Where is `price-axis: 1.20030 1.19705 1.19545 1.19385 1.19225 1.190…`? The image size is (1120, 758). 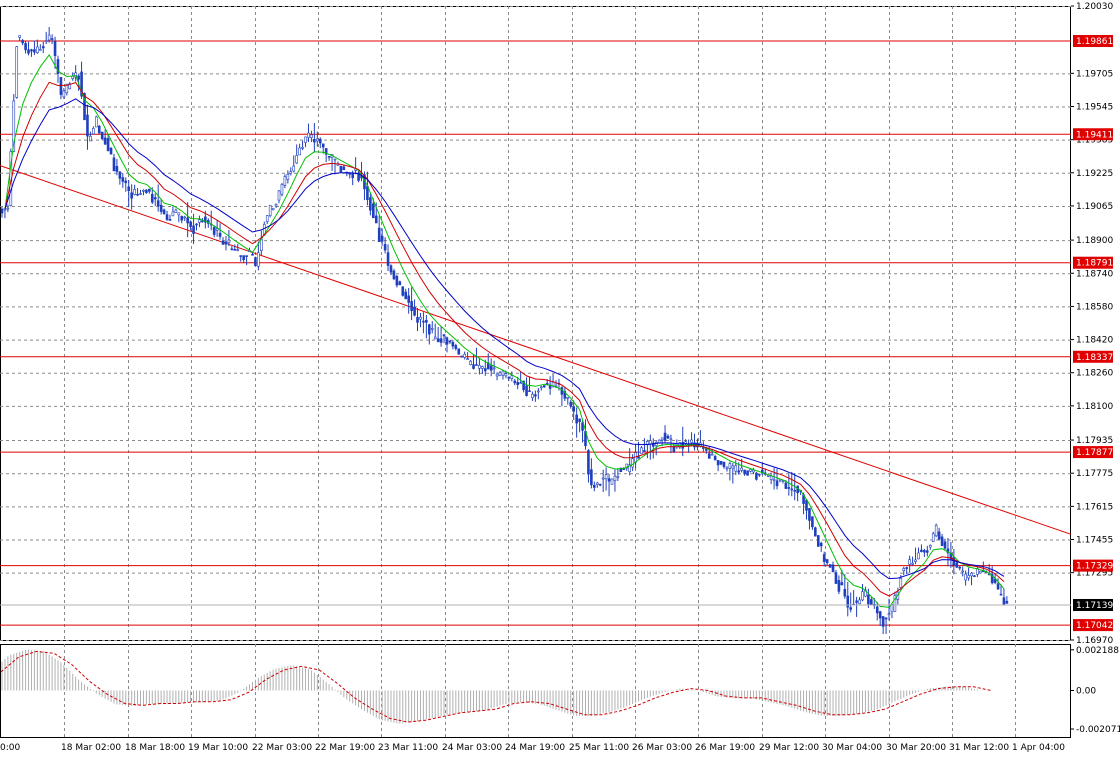
price-axis: 1.20030 1.19705 1.19545 1.19385 1.19225 1.190… is located at coordinates (1092, 324).